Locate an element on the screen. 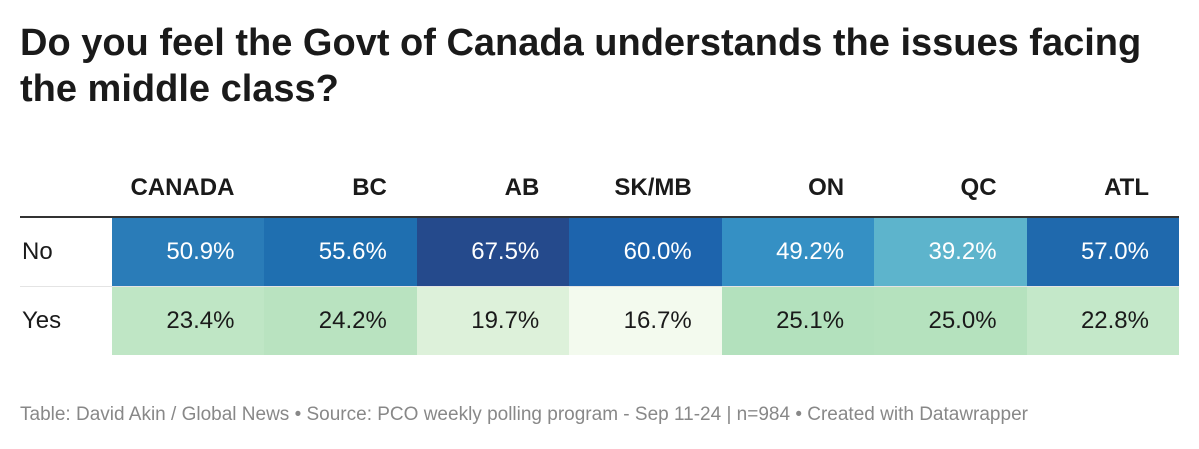 This screenshot has height=449, width=1199. column-header-canada: CANADA is located at coordinates (188, 189).